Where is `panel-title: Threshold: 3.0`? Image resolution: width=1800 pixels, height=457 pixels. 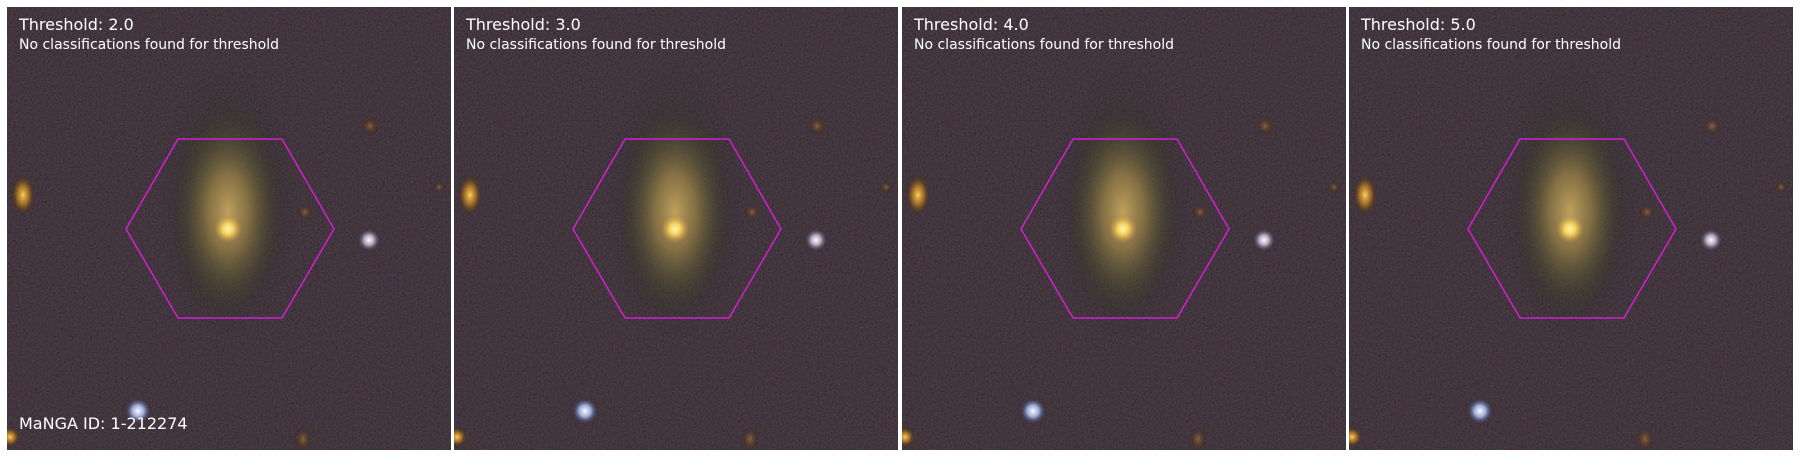 panel-title: Threshold: 3.0 is located at coordinates (523, 24).